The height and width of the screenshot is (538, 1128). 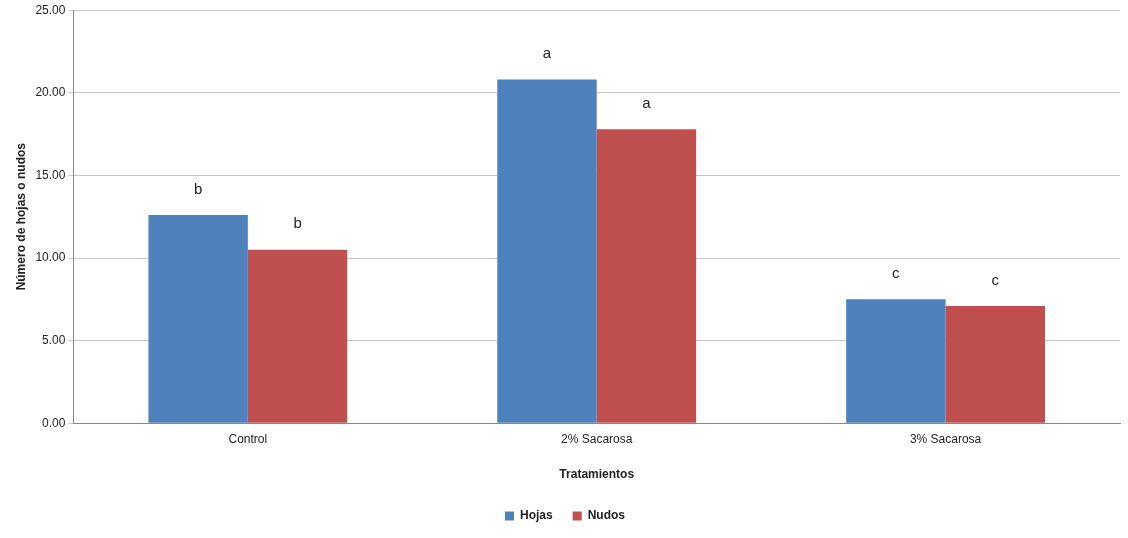 What do you see at coordinates (597, 474) in the screenshot?
I see `x-axis-title: Tratamientos` at bounding box center [597, 474].